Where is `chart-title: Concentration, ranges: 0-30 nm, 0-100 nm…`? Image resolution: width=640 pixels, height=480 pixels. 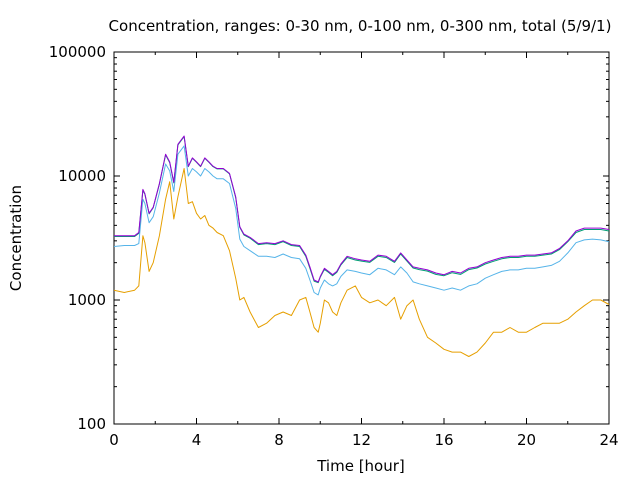
chart-title: Concentration, ranges: 0-30 nm, 0-100 nm… is located at coordinates (360, 26).